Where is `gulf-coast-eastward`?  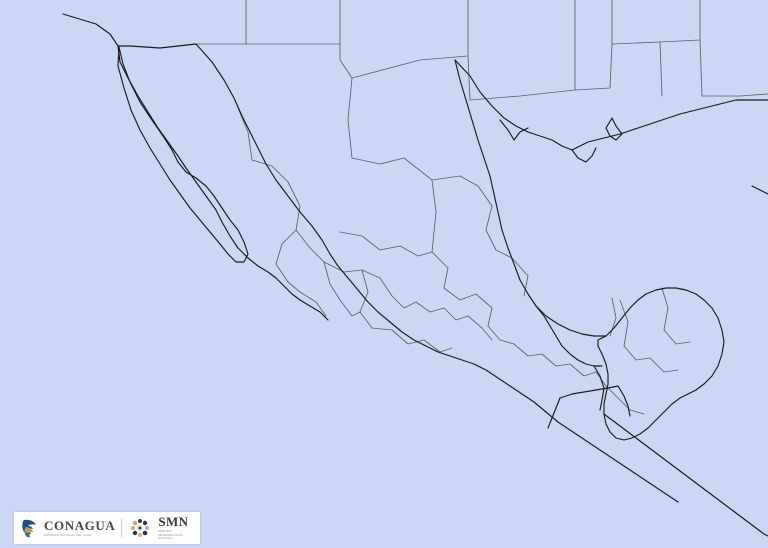
gulf-coast-eastward is located at coordinates (693, 117).